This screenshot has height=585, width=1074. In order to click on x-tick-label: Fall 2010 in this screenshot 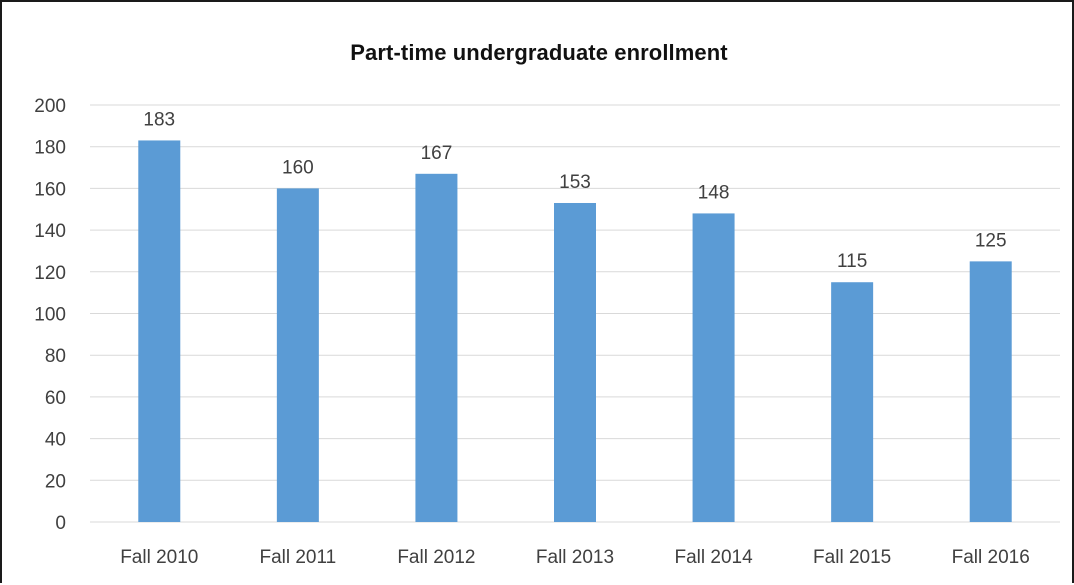, I will do `click(159, 557)`.